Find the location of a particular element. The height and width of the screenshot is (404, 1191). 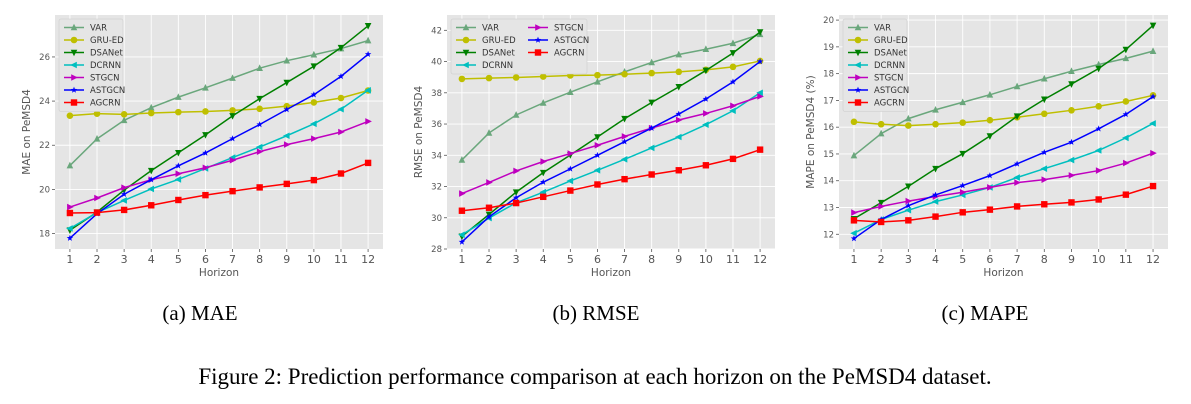

legend-item-agcrn: AGCRN is located at coordinates (876, 104).